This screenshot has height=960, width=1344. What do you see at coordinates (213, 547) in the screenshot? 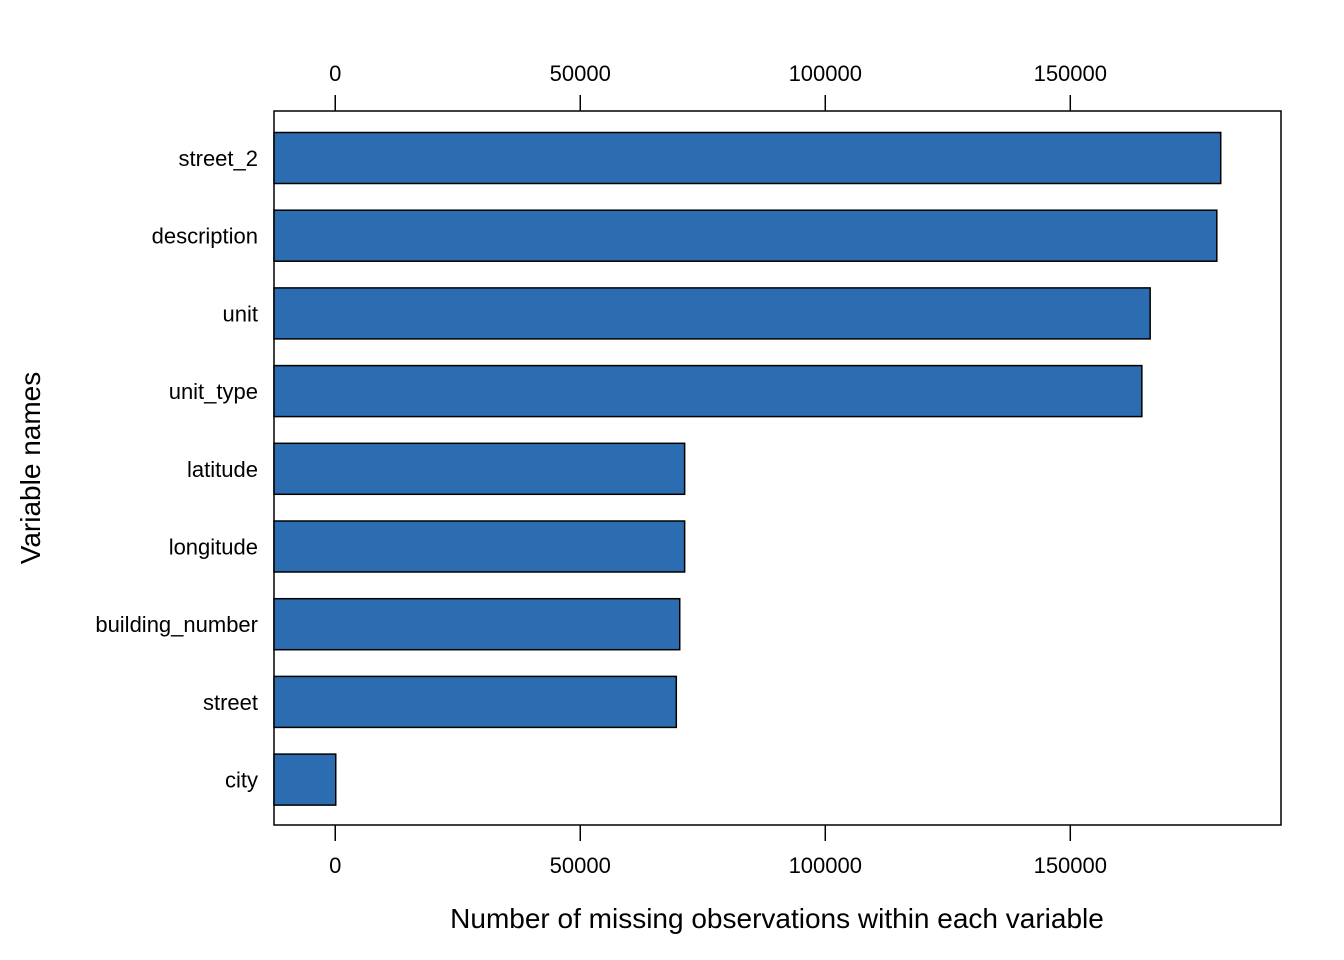
I see `y-tick-label: longitude` at bounding box center [213, 547].